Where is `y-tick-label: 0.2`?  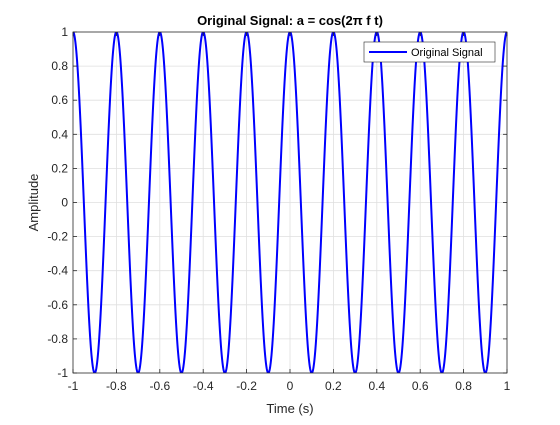 y-tick-label: 0.2 is located at coordinates (59, 168).